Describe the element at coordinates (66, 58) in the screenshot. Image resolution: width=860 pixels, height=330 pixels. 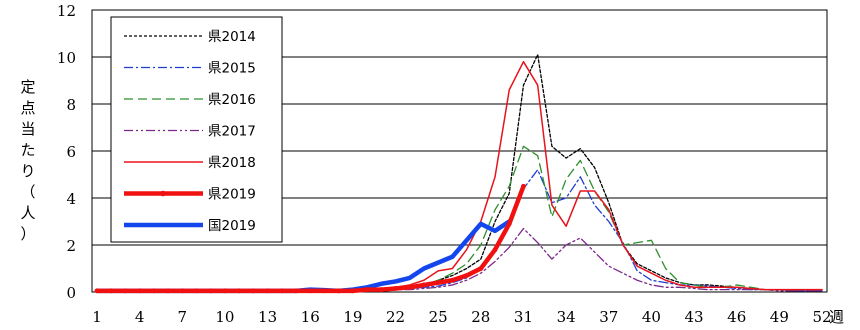
I see `y-tick-label: 10` at that location.